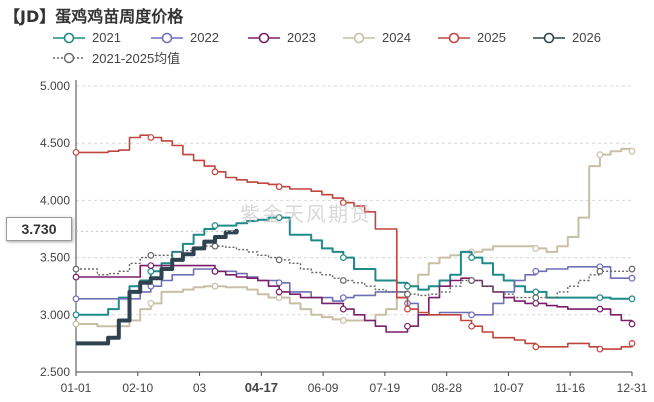 This screenshot has width=654, height=402. Describe the element at coordinates (204, 37) in the screenshot. I see `legend-label-2022: 2022` at that location.